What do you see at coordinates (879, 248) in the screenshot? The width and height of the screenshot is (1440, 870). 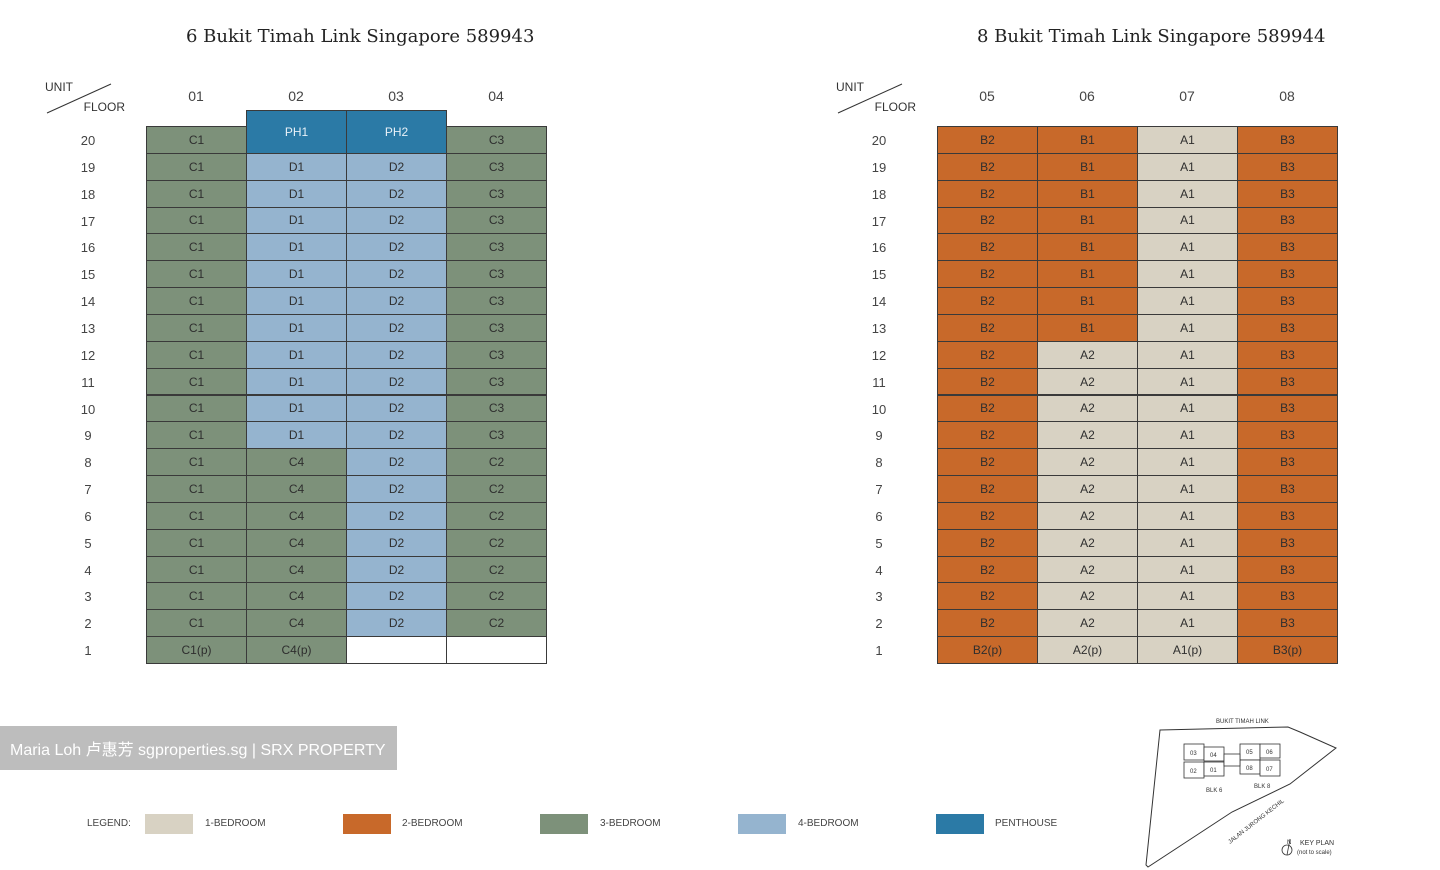 I see `floor-label-16: 16` at bounding box center [879, 248].